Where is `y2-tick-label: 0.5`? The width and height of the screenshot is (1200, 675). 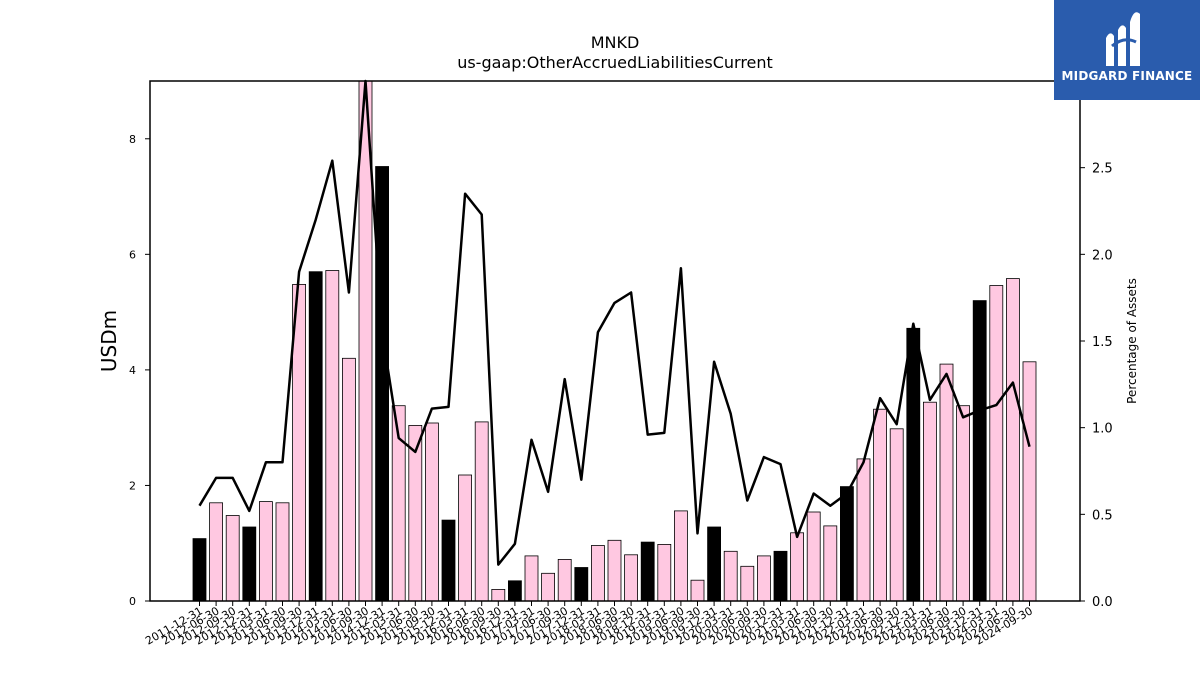 y2-tick-label: 0.5 is located at coordinates (1102, 515).